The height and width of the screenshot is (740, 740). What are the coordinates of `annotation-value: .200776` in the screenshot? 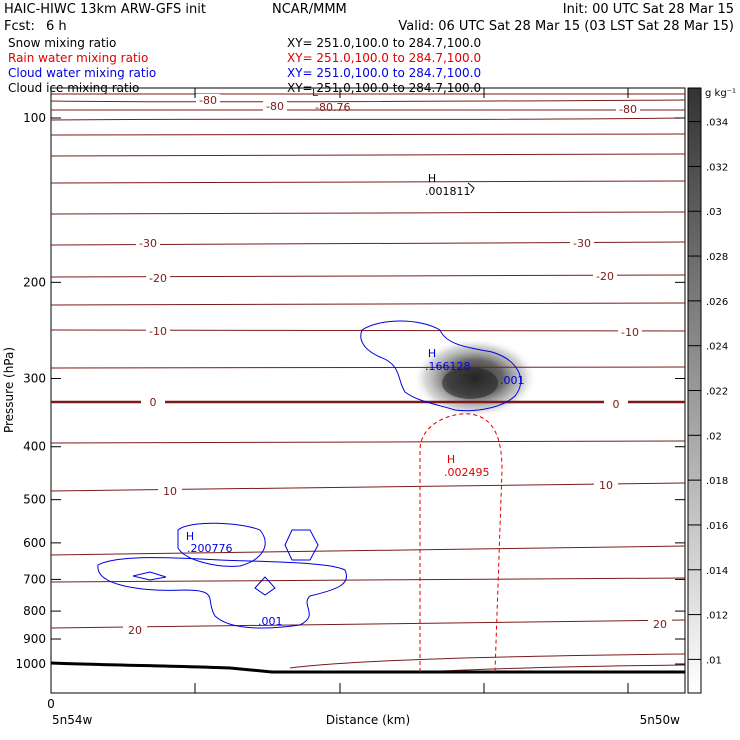 It's located at (210, 548).